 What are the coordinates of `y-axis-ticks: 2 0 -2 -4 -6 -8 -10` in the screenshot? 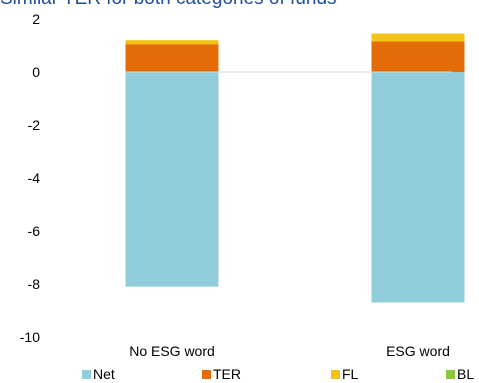 It's located at (30, 178).